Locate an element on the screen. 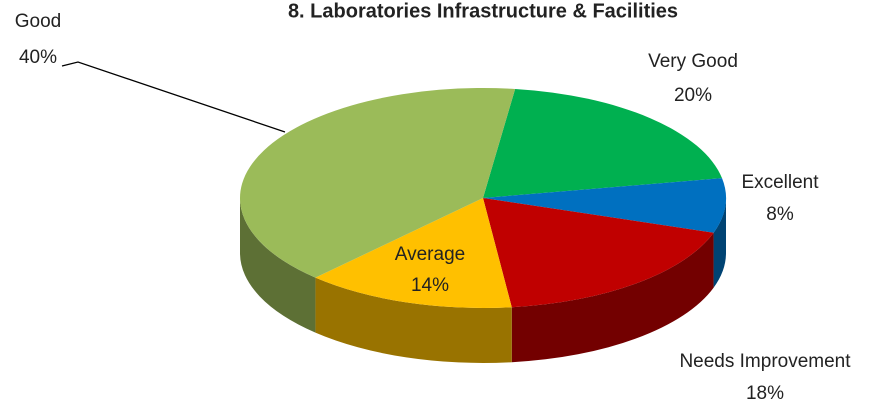 This screenshot has width=878, height=404. slice-label: Average is located at coordinates (430, 254).